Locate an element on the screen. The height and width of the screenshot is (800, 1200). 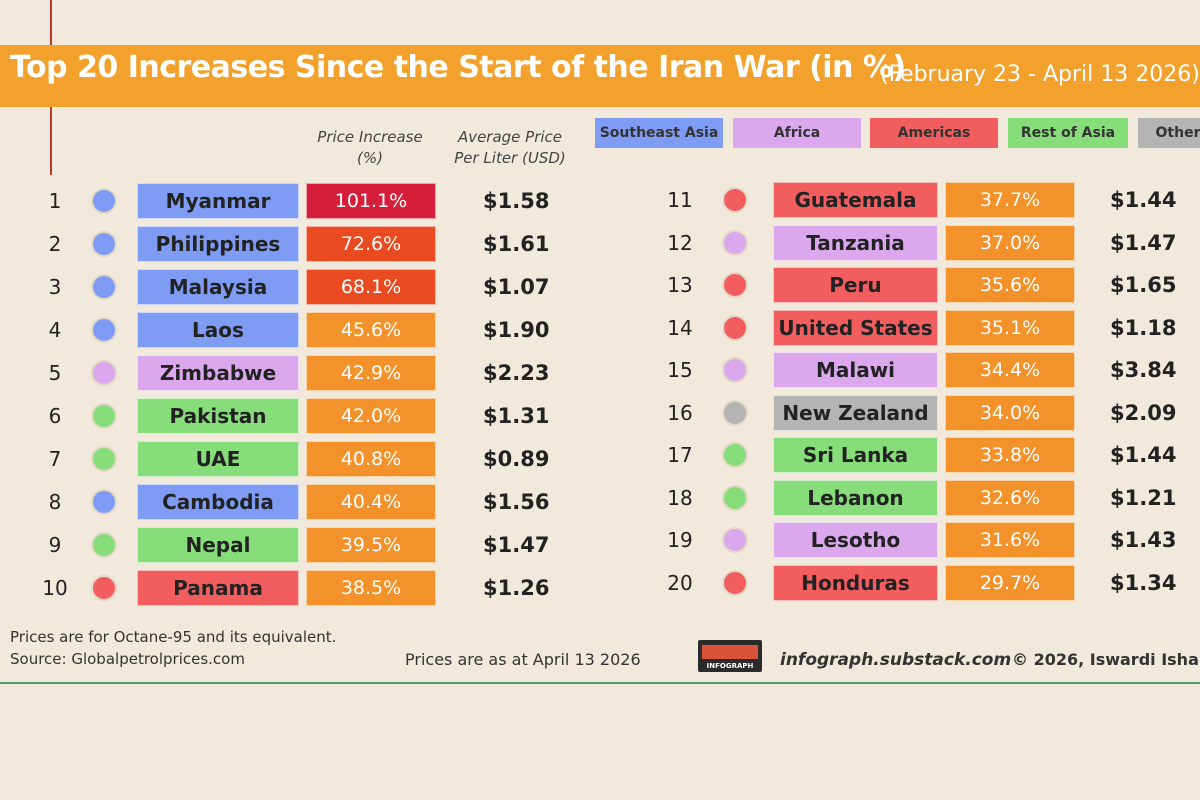
price-increase-cell: 35.6% is located at coordinates (1010, 285).